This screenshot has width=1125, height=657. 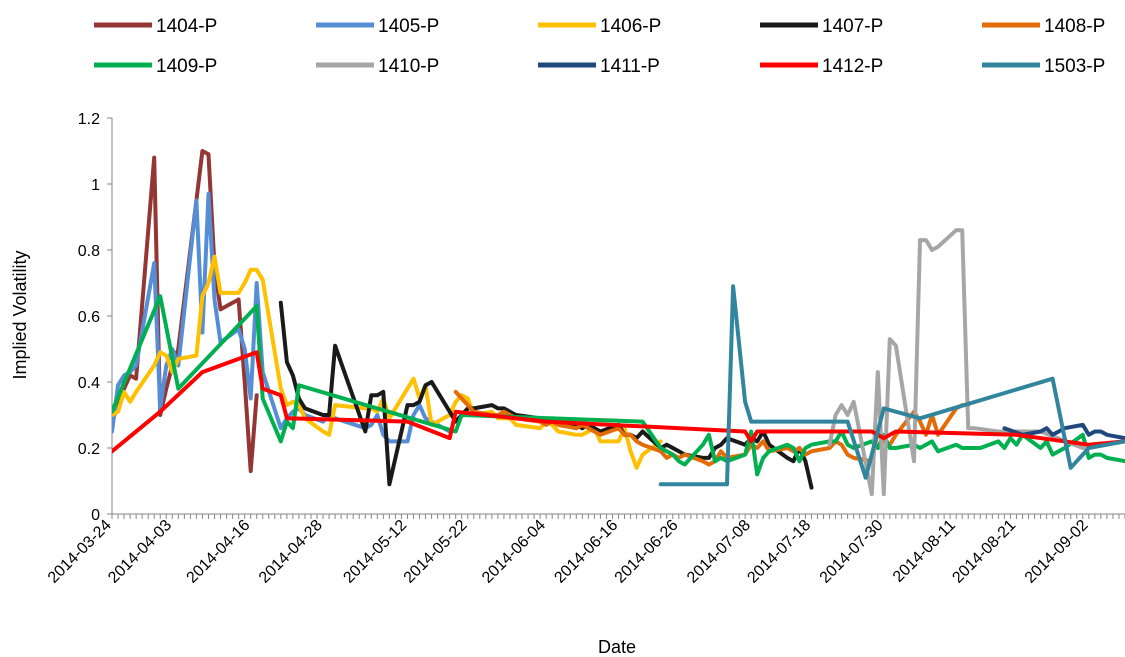 I want to click on x-tick-label: 2014-05-12, so click(x=375, y=552).